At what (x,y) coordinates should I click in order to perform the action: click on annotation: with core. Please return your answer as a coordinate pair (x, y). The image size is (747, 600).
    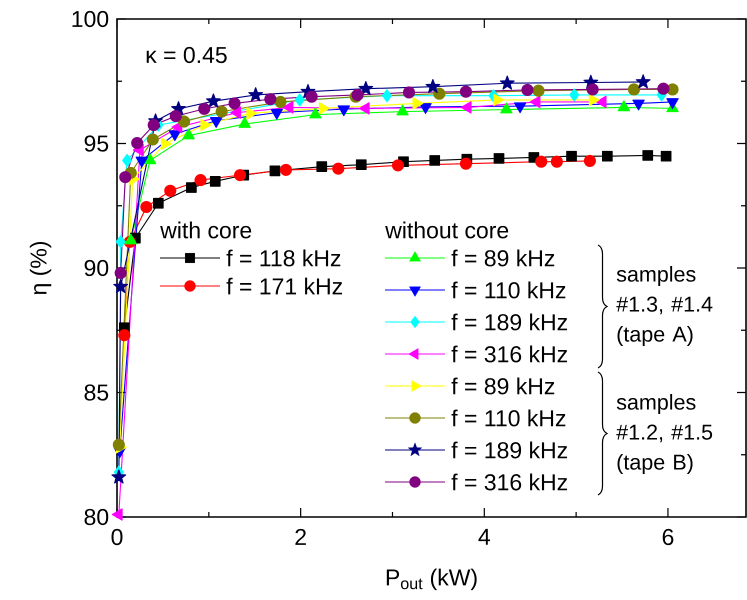
    Looking at the image, I should click on (206, 230).